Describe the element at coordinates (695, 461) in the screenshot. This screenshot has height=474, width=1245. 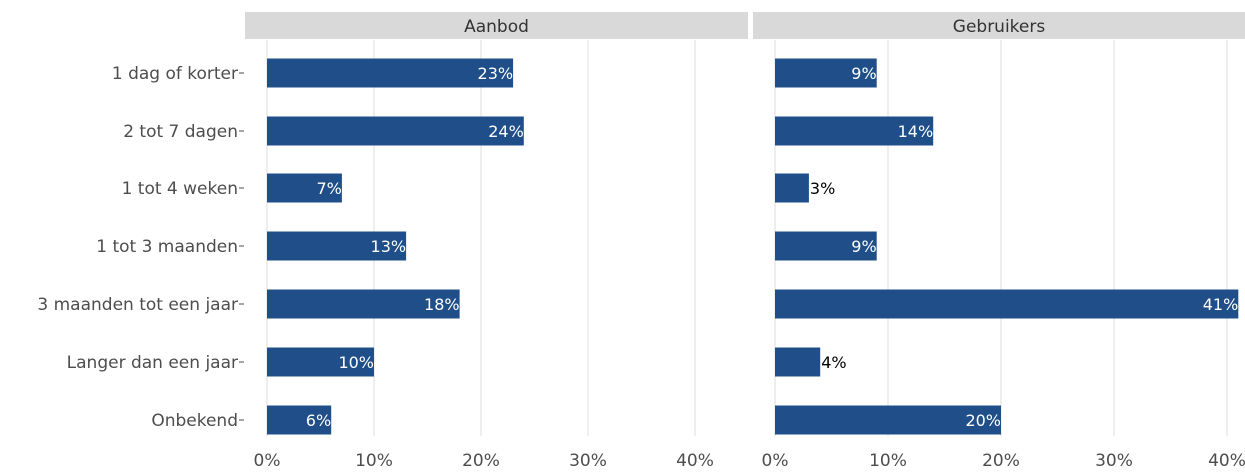
I see `x-tick-label-0-4: 40%` at that location.